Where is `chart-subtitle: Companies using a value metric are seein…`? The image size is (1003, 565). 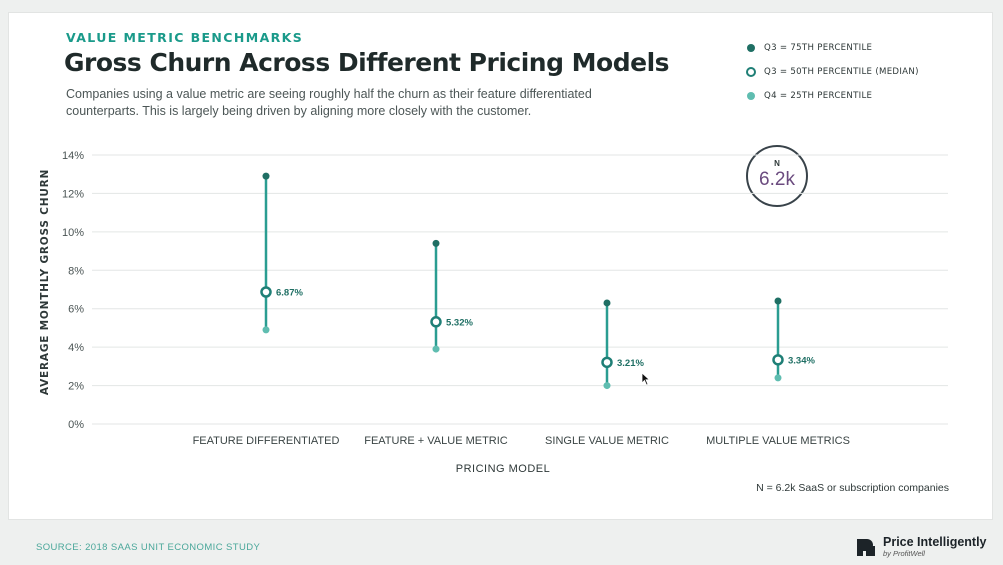
chart-subtitle: Companies using a value metric are seein… is located at coordinates (329, 102).